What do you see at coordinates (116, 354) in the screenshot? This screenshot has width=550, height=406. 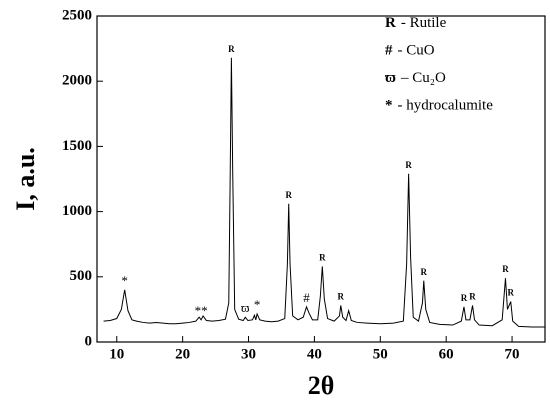 I see `x-tick-label: 10` at bounding box center [116, 354].